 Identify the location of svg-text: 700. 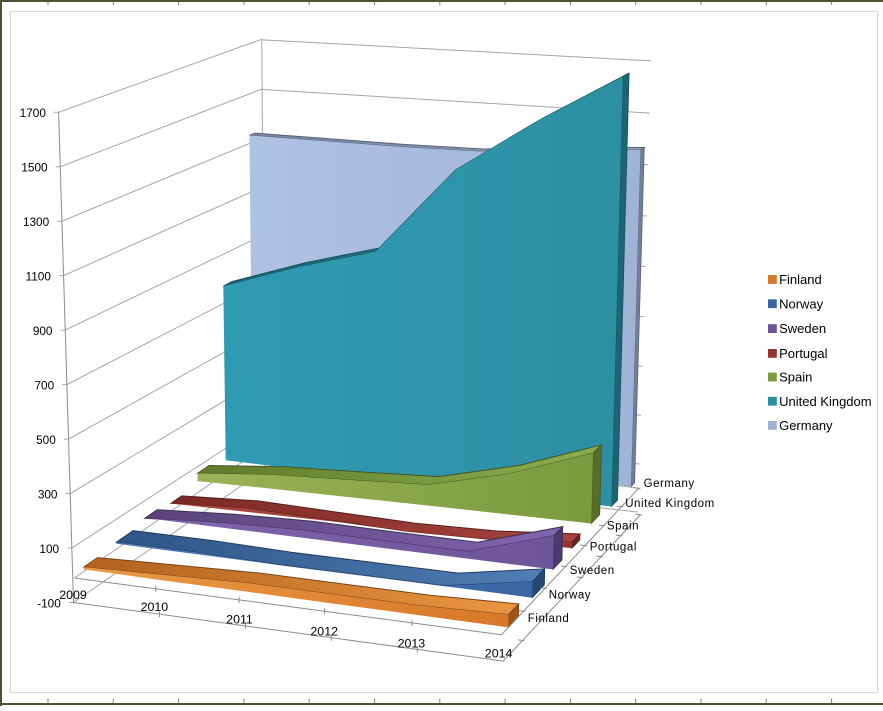
(45, 386).